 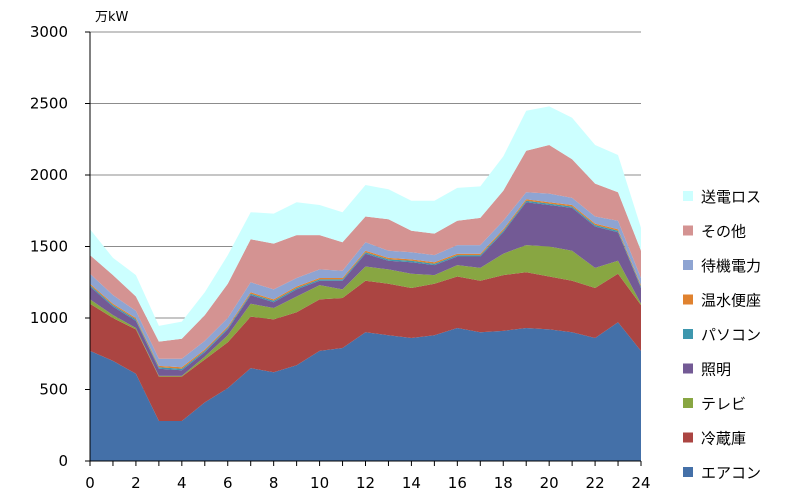 What do you see at coordinates (49, 104) in the screenshot?
I see `y-tick-label: 2500` at bounding box center [49, 104].